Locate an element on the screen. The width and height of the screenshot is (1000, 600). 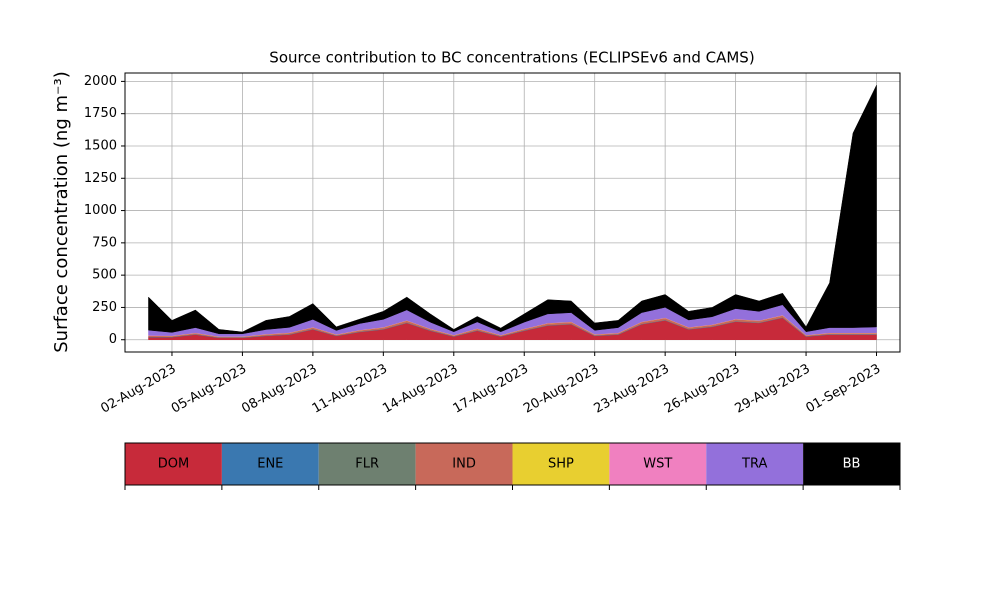
legend-label: DOM is located at coordinates (173, 464).